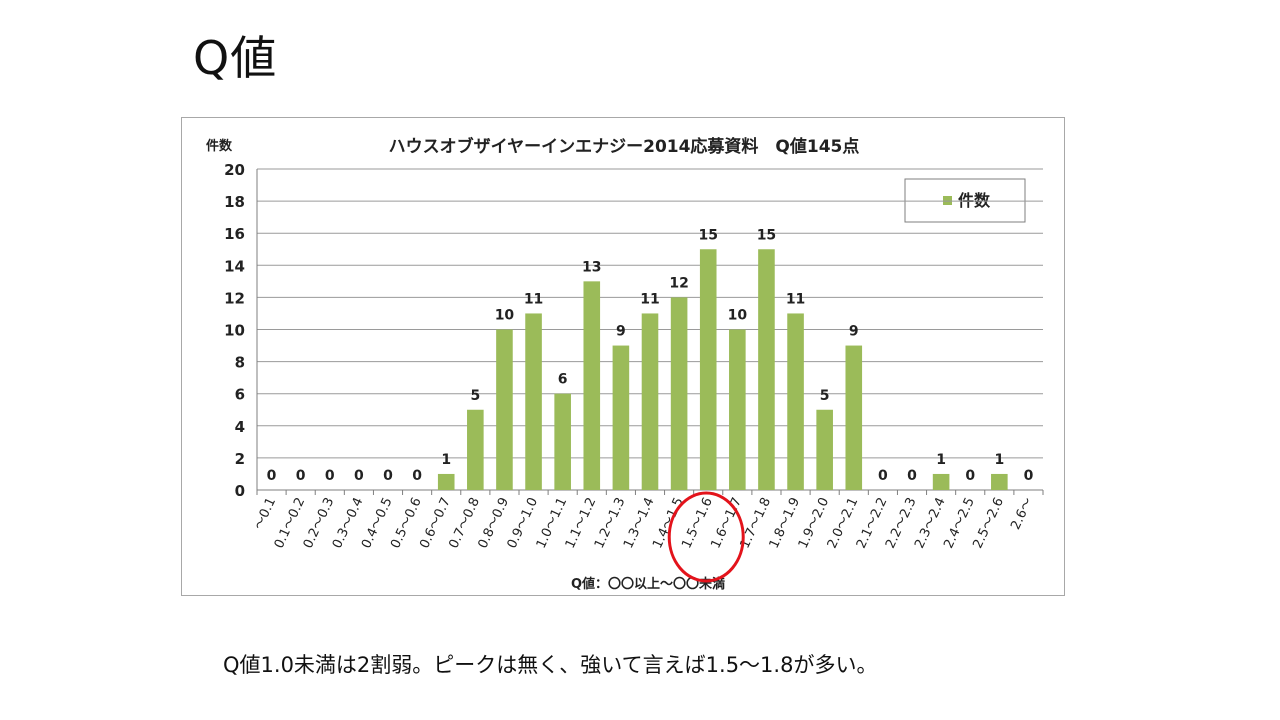 The image size is (1280, 720). What do you see at coordinates (1022, 513) in the screenshot?
I see `x-tick-label: 2.6～` at bounding box center [1022, 513].